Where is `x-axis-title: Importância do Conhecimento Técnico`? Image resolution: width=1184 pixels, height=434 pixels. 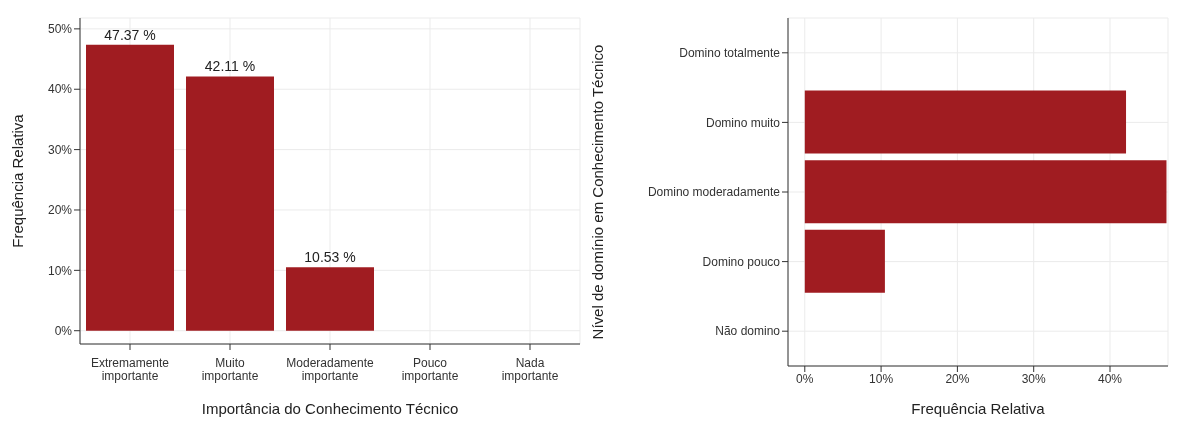
x-axis-title: Importância do Conhecimento Técnico is located at coordinates (330, 408).